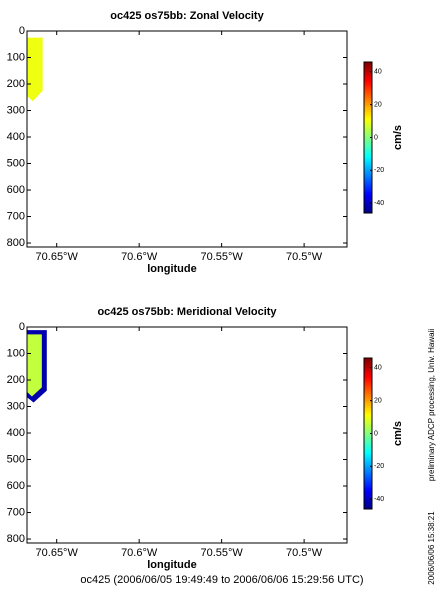 Image resolution: width=445 pixels, height=595 pixels. I want to click on y-tick-label: 0, so click(22, 327).